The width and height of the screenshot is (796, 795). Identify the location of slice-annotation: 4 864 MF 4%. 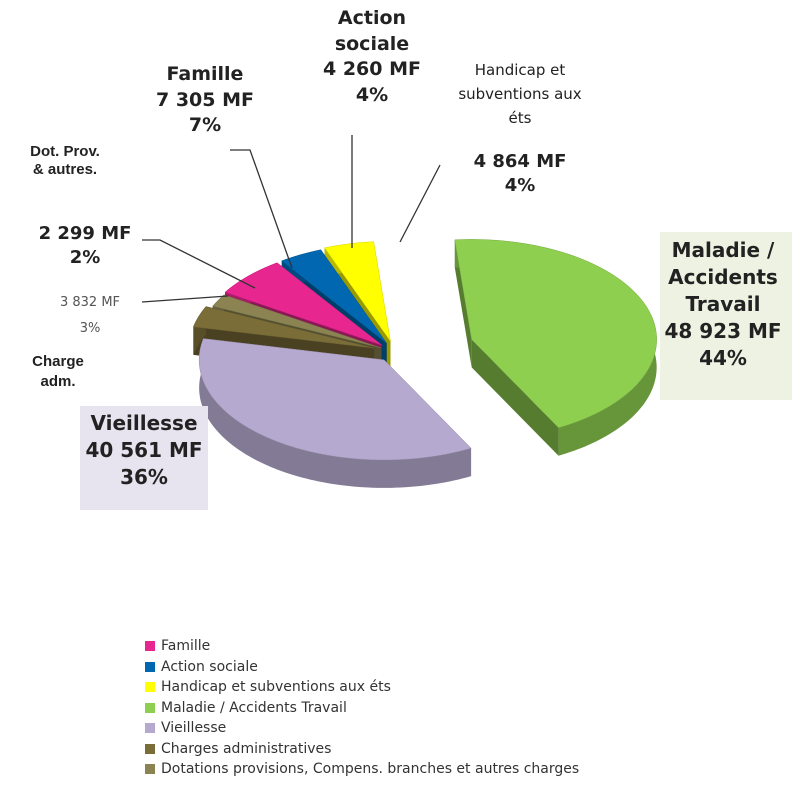
(520, 174).